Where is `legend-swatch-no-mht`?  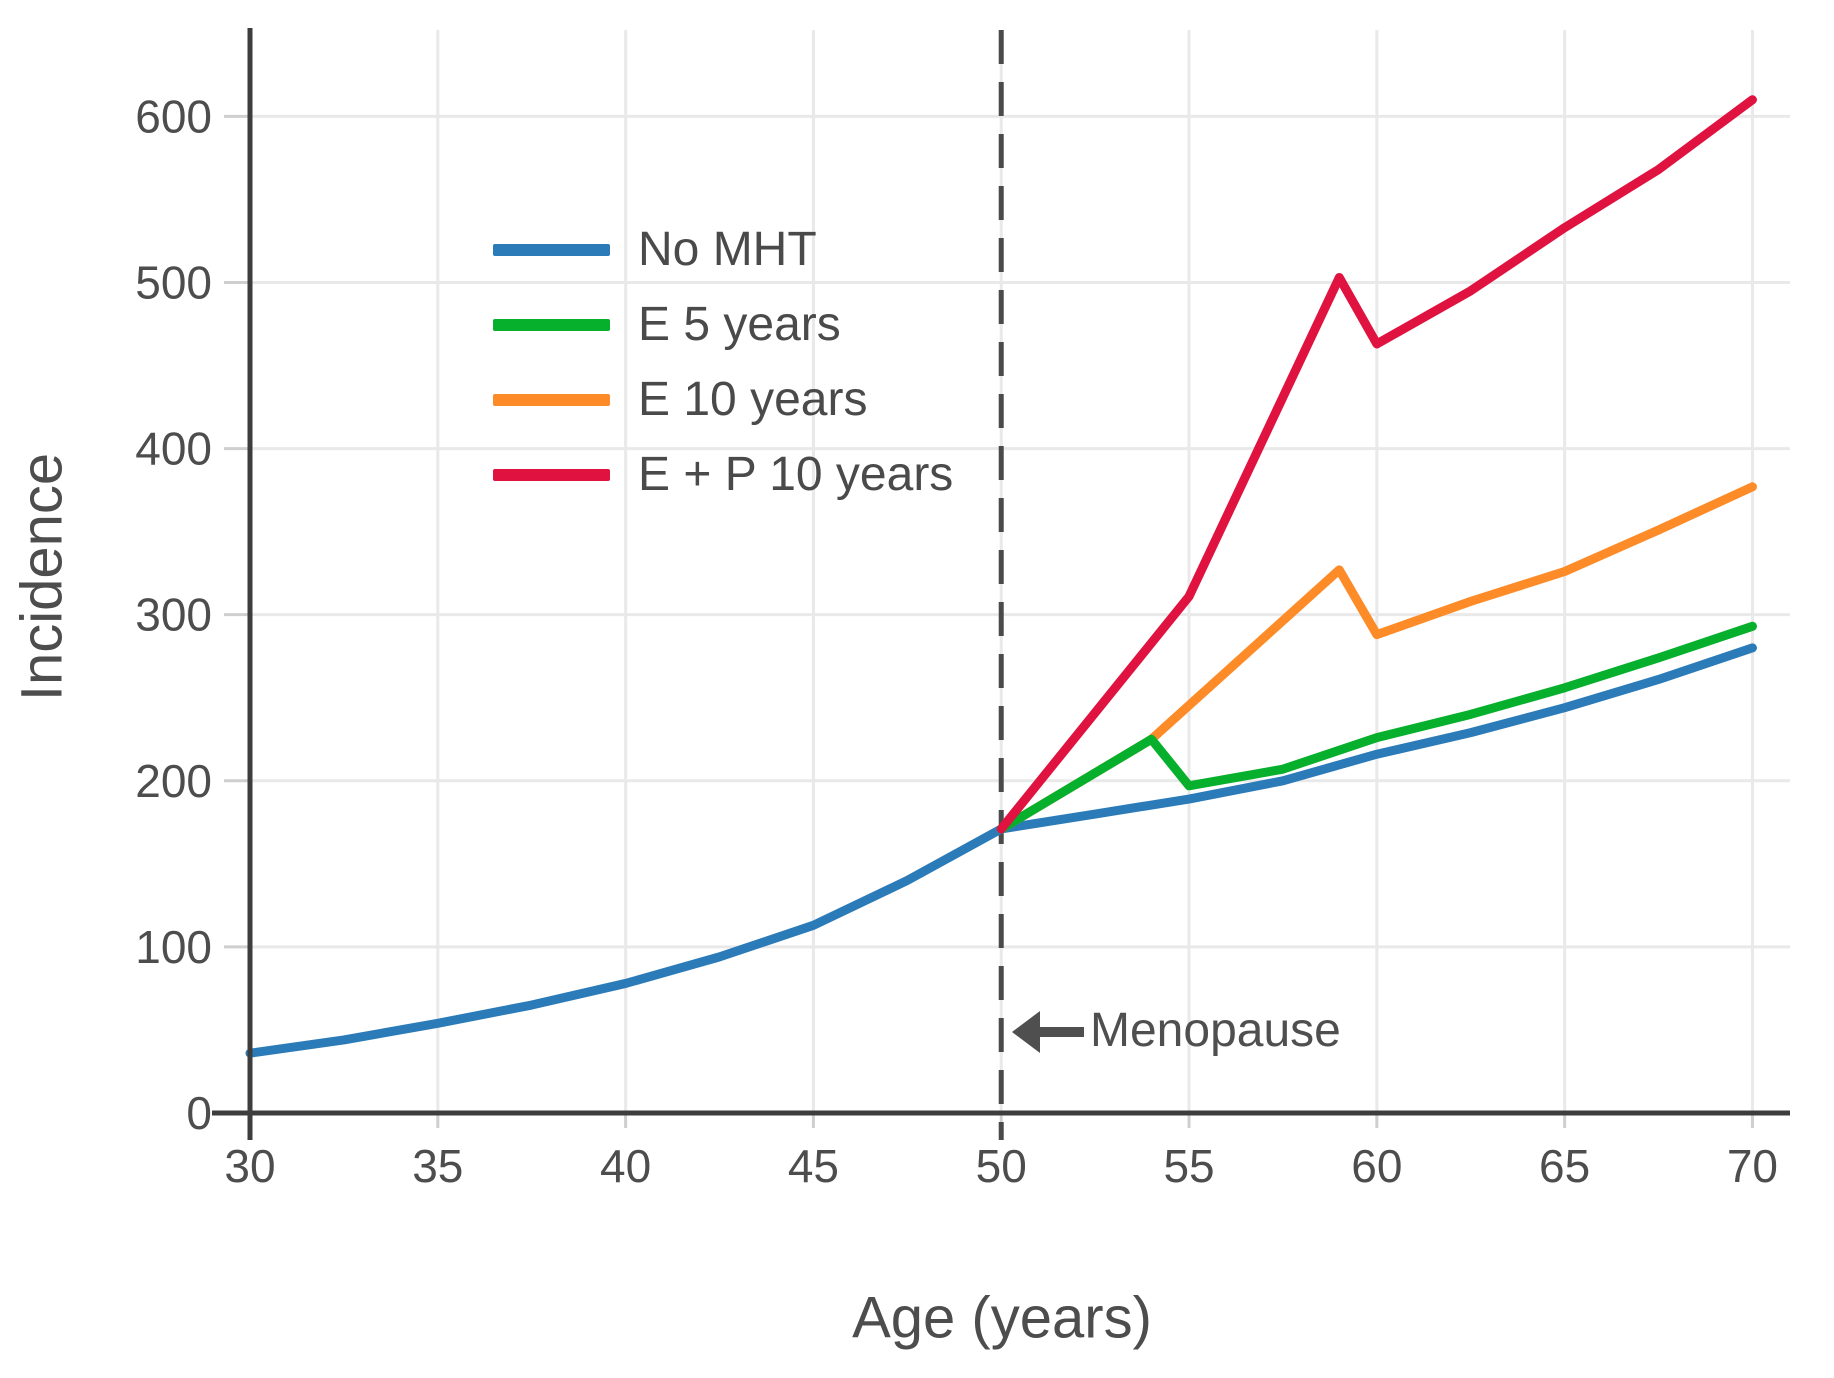 legend-swatch-no-mht is located at coordinates (551, 249).